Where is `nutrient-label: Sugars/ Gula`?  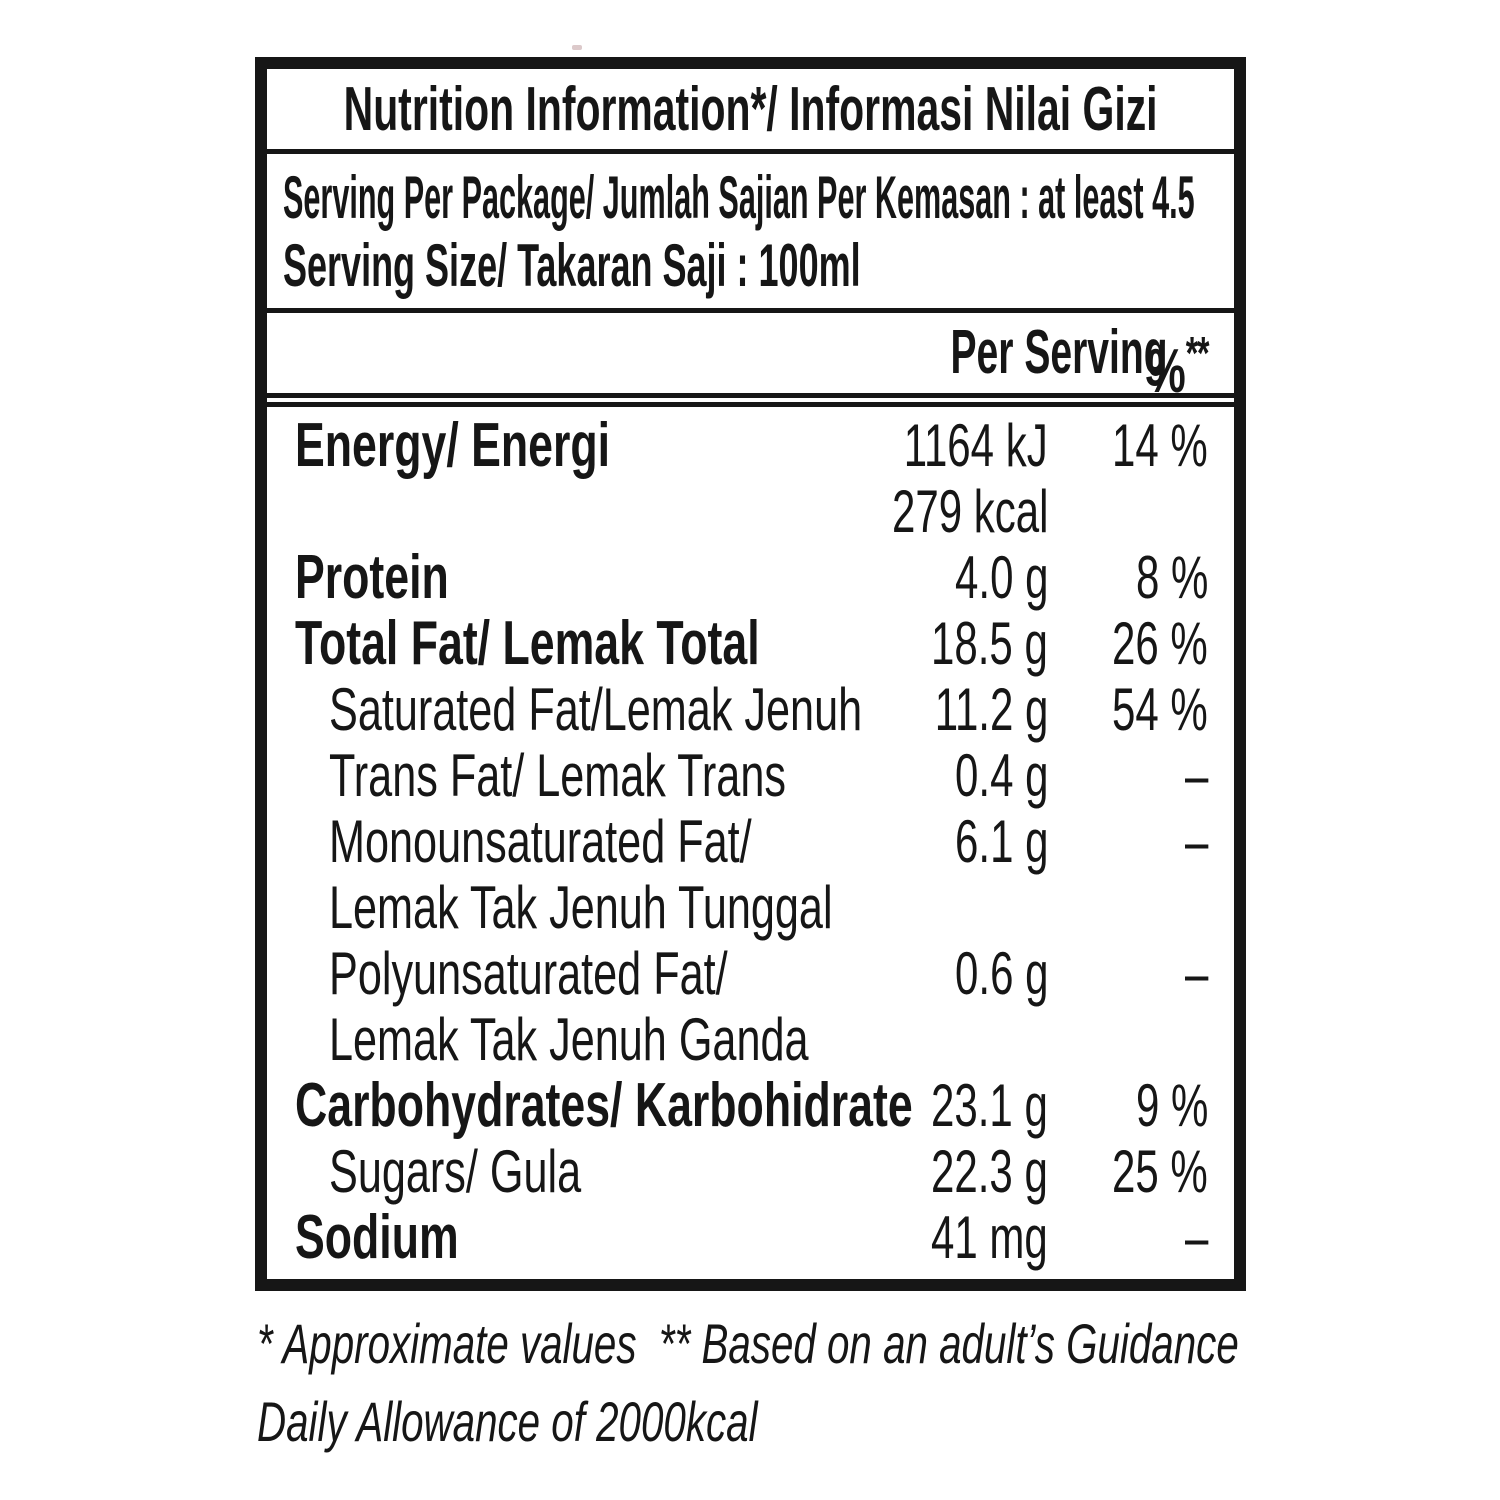
nutrient-label: Sugars/ Gula is located at coordinates (455, 1171).